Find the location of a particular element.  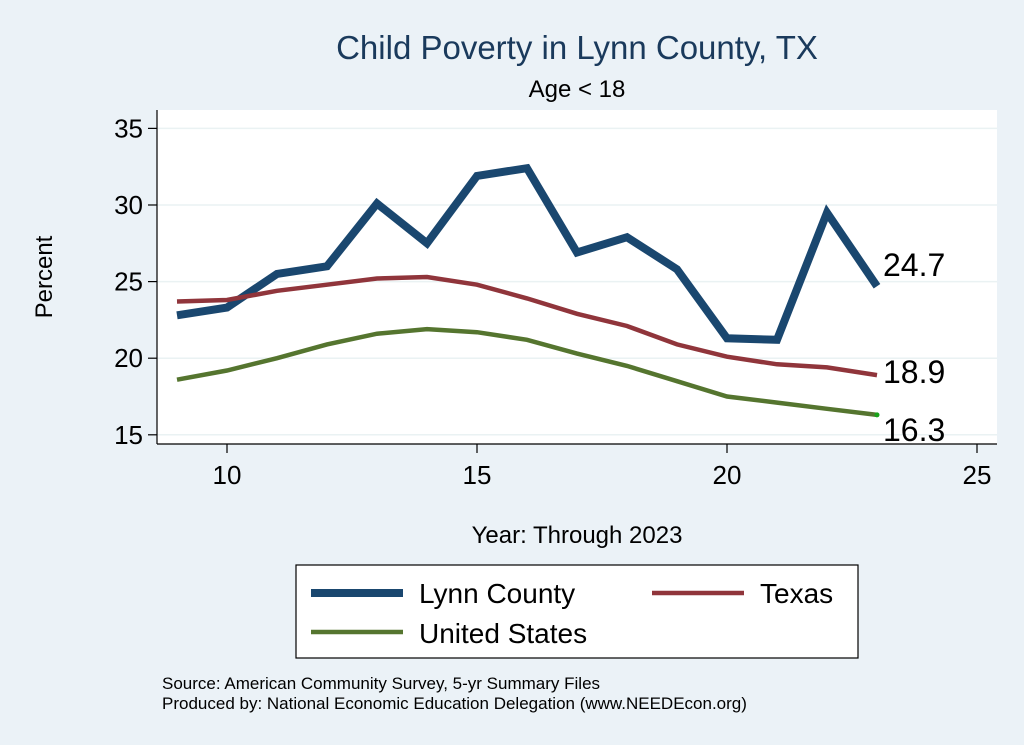

line-united-states is located at coordinates (527, 372).